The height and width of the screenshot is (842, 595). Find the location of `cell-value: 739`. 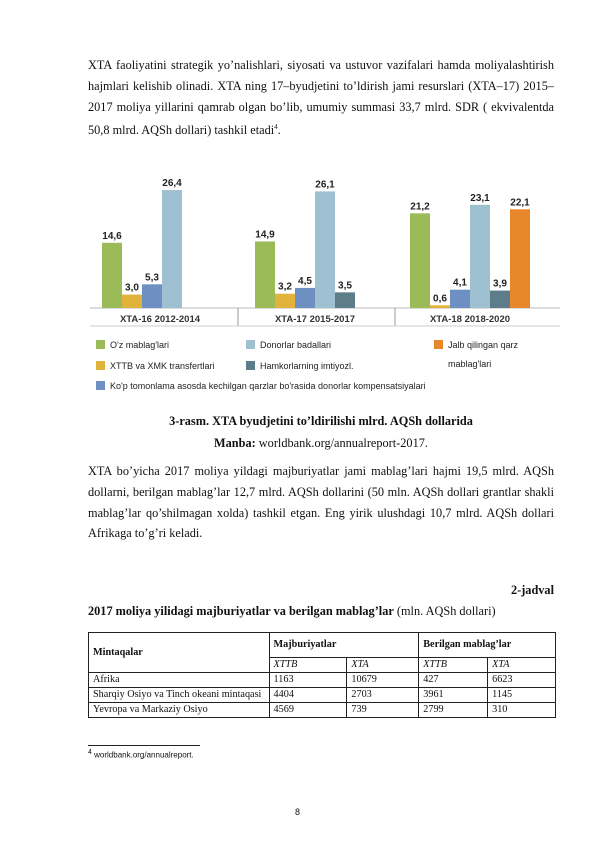

cell-value: 739 is located at coordinates (383, 710).